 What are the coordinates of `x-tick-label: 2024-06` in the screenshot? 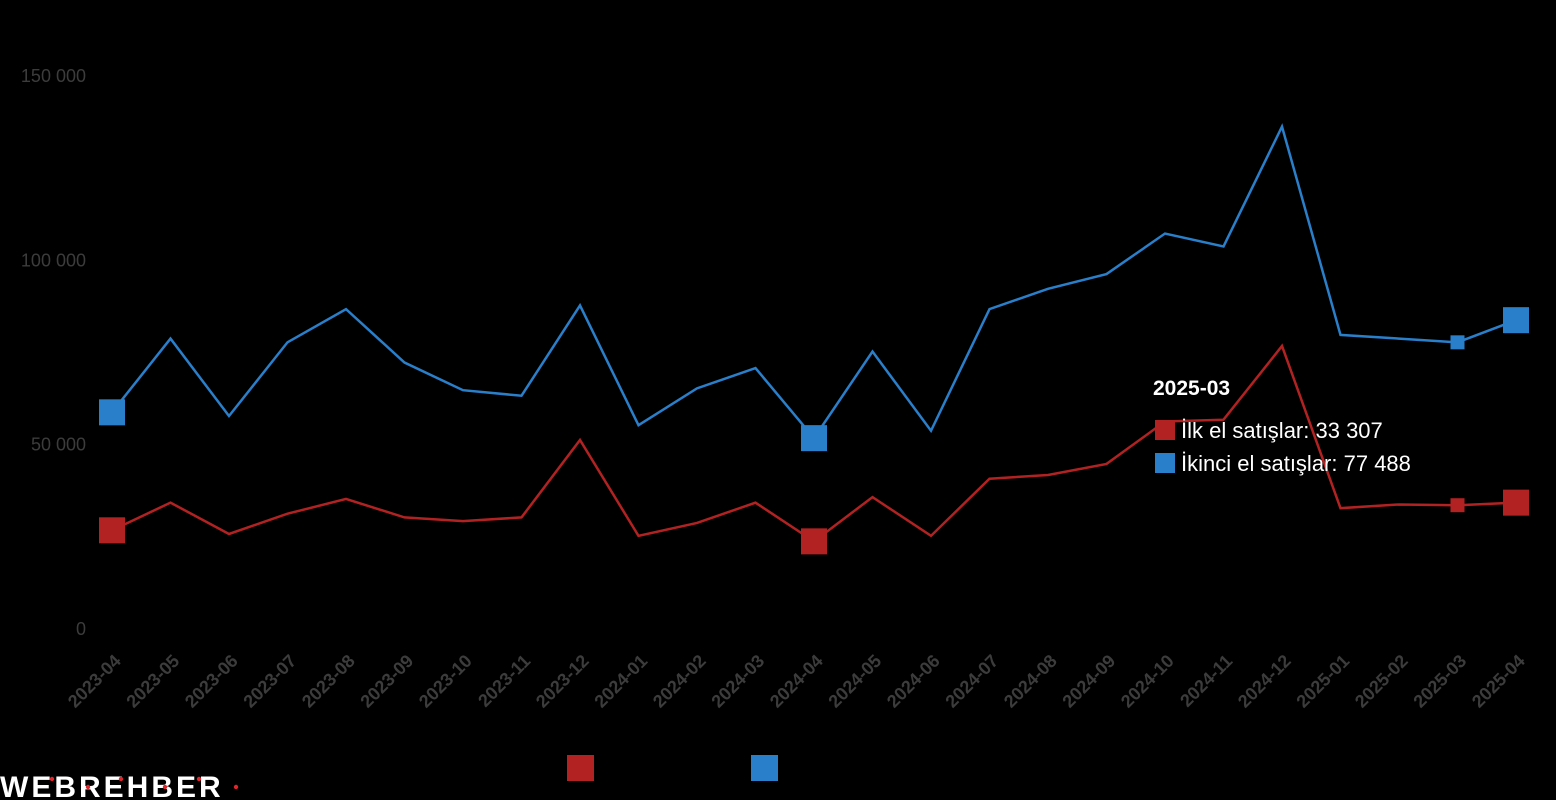 It's located at (913, 681).